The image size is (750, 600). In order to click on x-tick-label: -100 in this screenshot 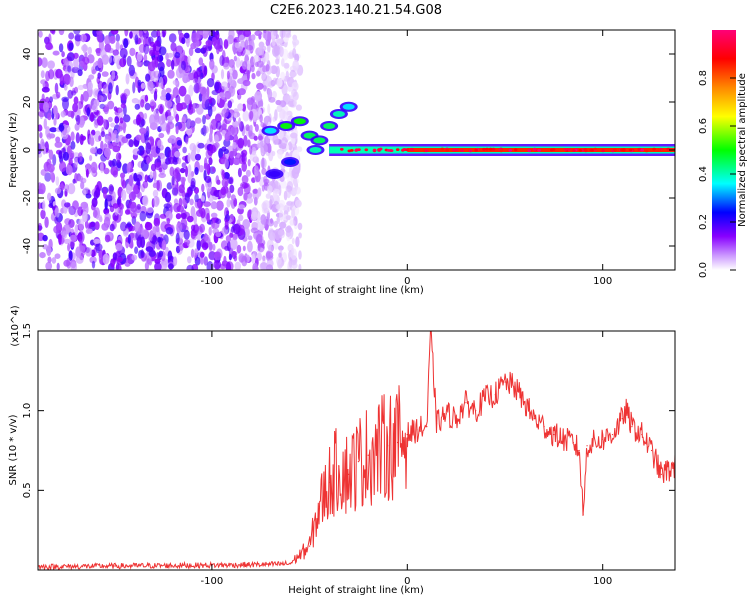, I will do `click(212, 581)`.